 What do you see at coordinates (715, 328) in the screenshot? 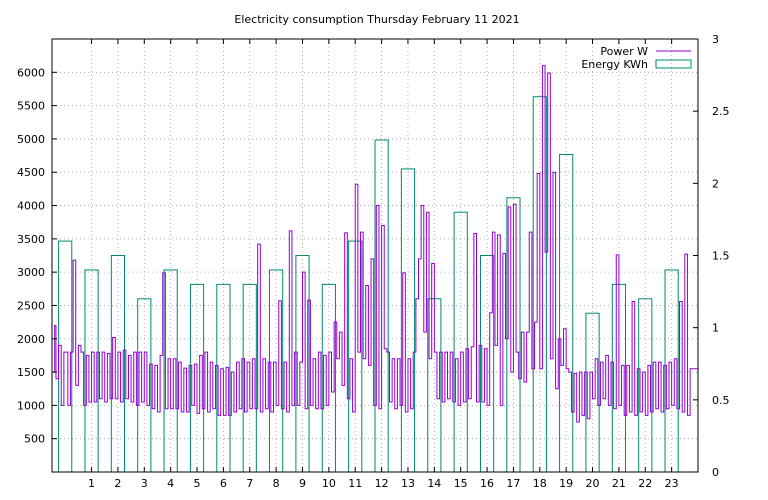
I see `y-right-tick-label: 1` at bounding box center [715, 328].